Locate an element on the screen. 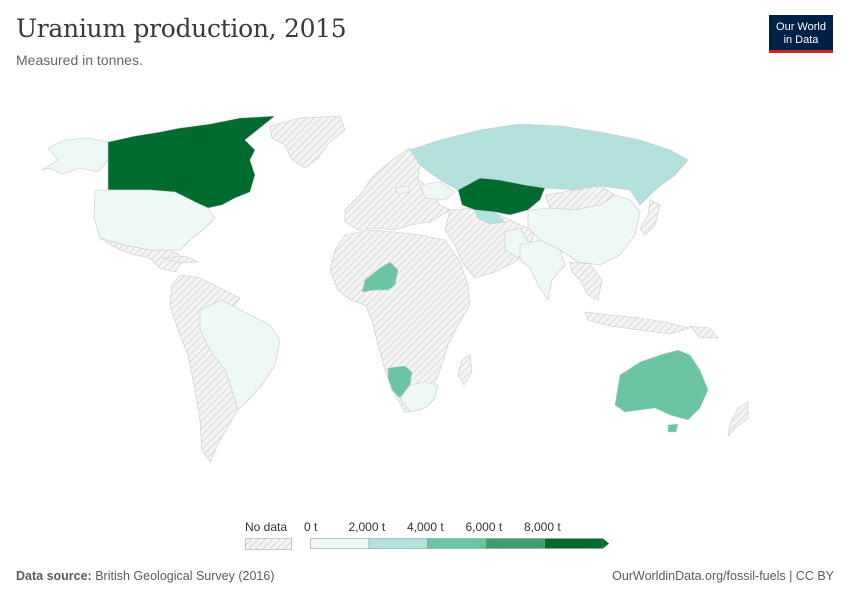  legend-no-data-label: No data is located at coordinates (266, 527).